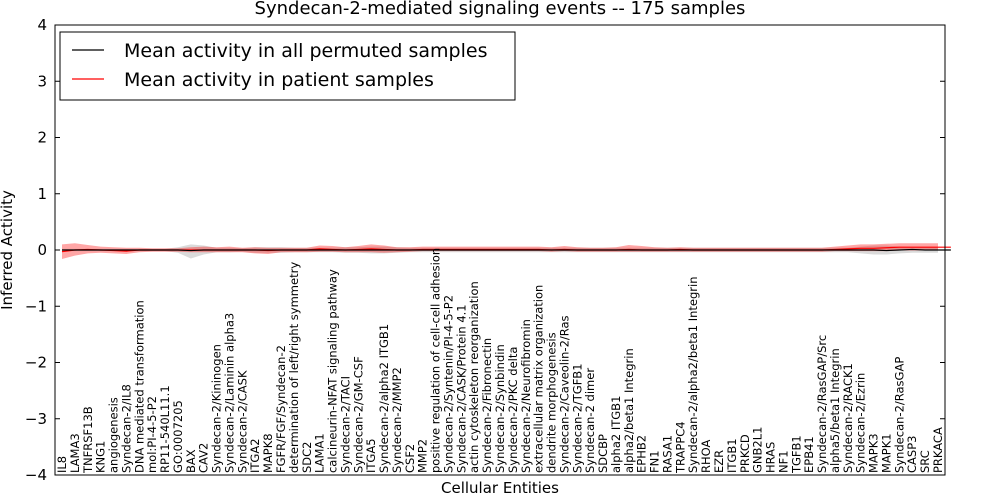 The height and width of the screenshot is (500, 1000). What do you see at coordinates (886, 453) in the screenshot?
I see `x-category-label: MAPK1` at bounding box center [886, 453].